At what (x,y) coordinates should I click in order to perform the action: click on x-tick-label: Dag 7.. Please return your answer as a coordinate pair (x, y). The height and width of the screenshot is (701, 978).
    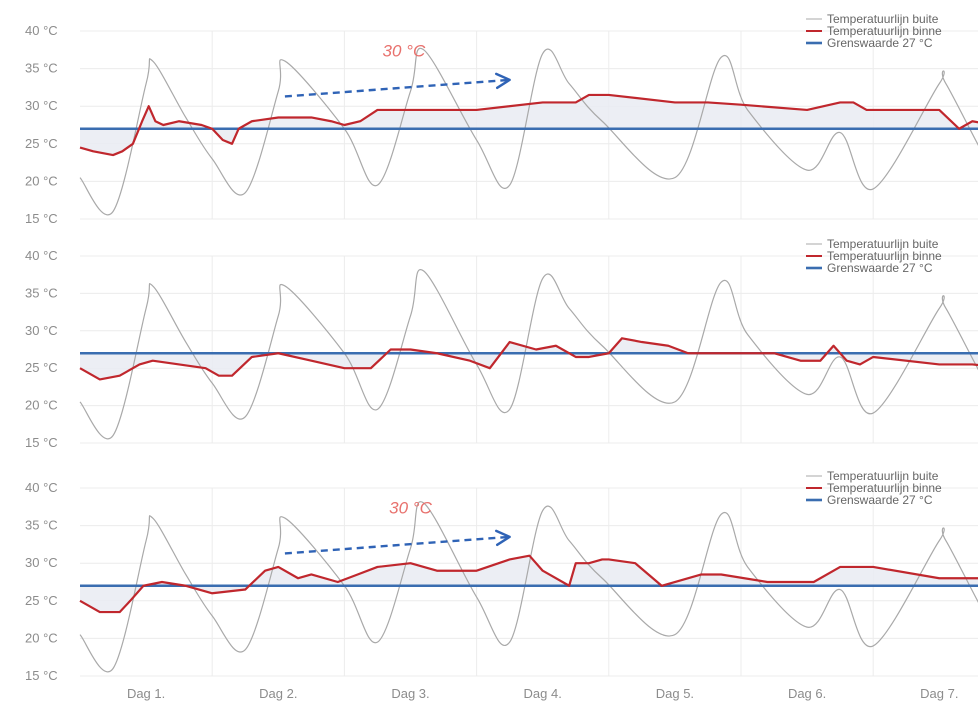
    Looking at the image, I should click on (939, 693).